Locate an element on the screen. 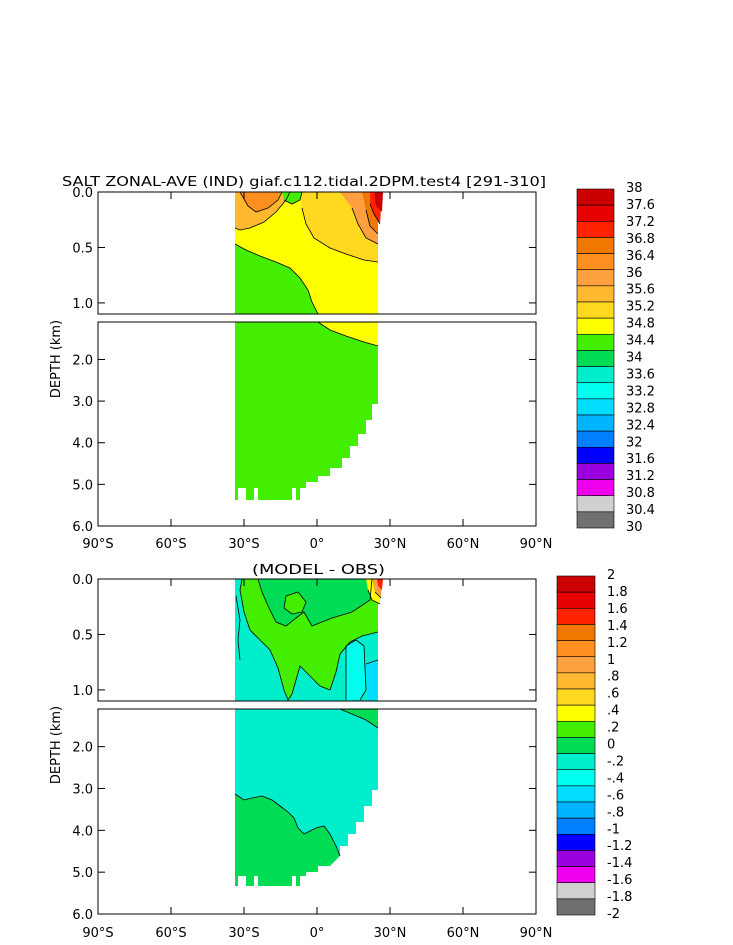  colorbar-label: -1.2 is located at coordinates (619, 846).